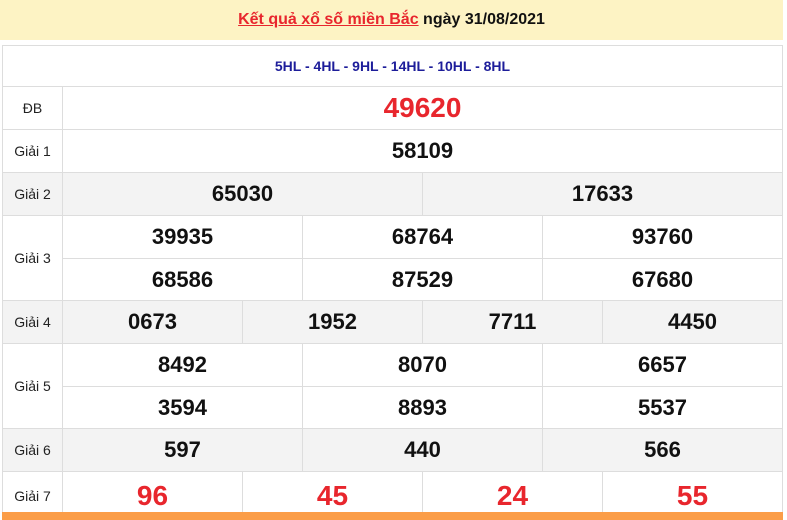 The image size is (787, 520). I want to click on prize-number: 67680, so click(662, 279).